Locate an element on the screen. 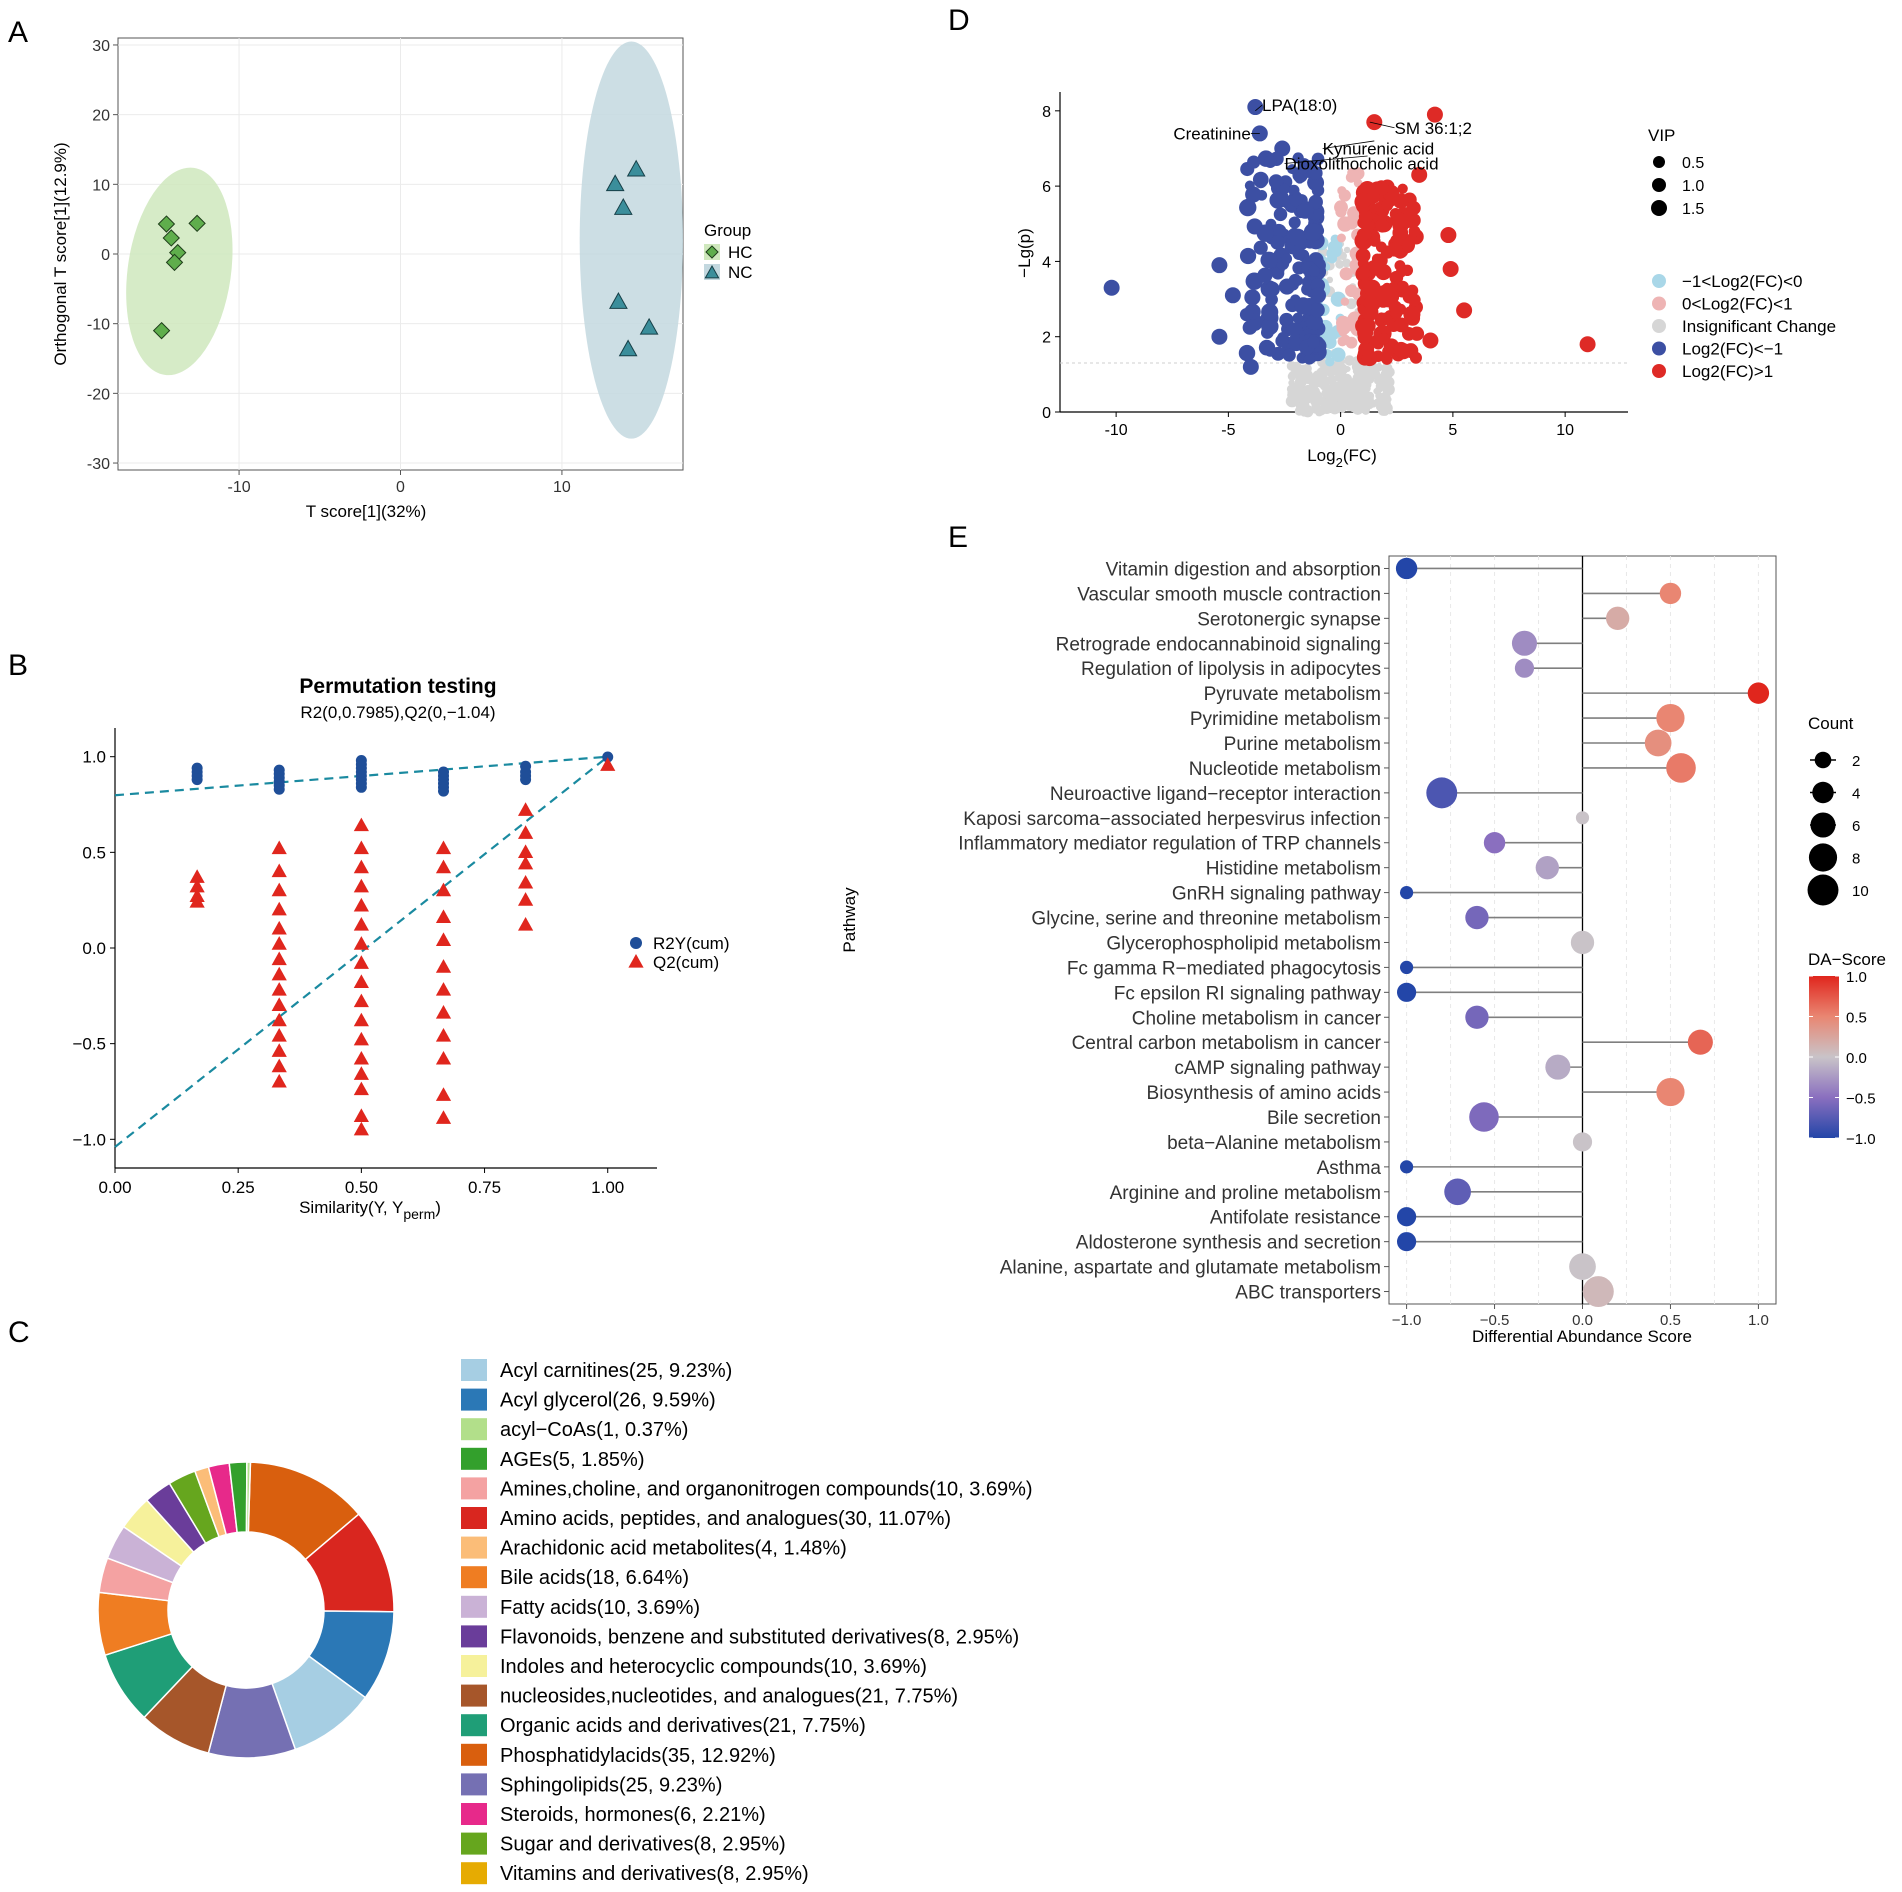  panel-e-pathway-label: Pyruvate metabolism is located at coordinates (1292, 694).